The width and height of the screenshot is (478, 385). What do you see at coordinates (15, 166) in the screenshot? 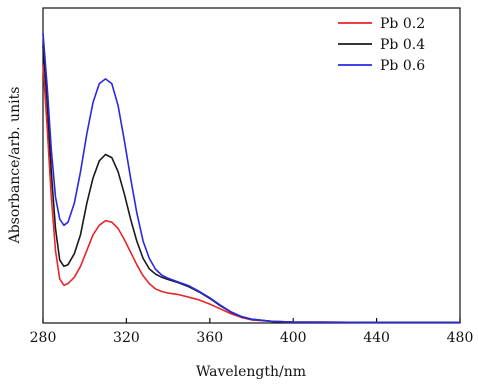
I see `y-axis-title: Absorbance/arb. units` at bounding box center [15, 166].